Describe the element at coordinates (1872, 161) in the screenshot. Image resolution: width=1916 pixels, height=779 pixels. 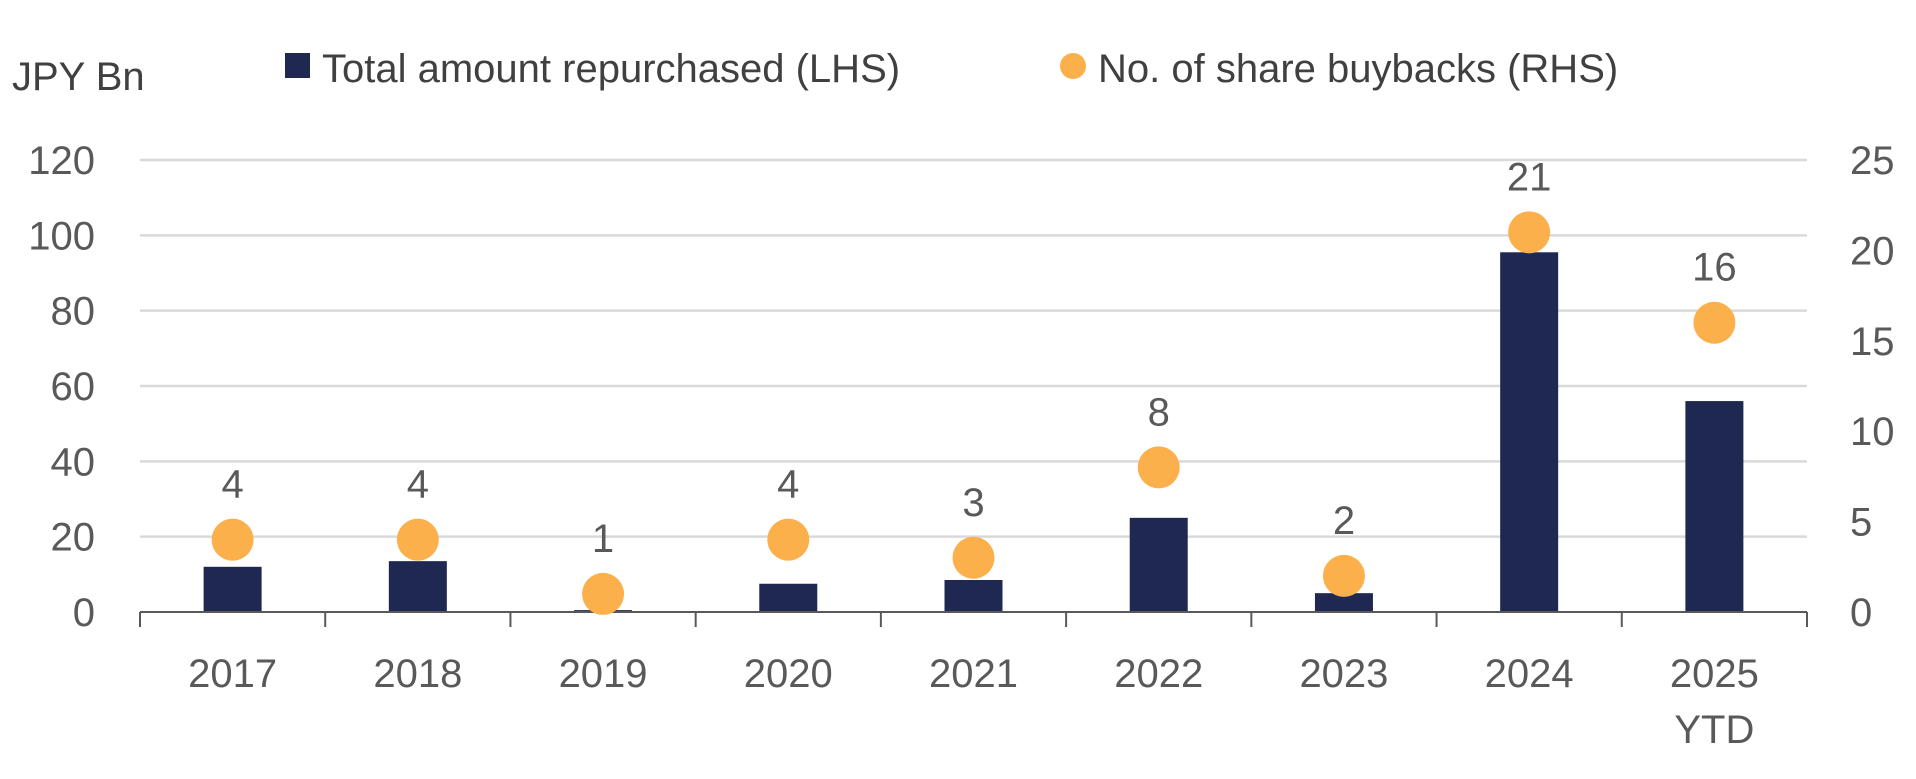
I see `right-y-tick-label: 25` at that location.